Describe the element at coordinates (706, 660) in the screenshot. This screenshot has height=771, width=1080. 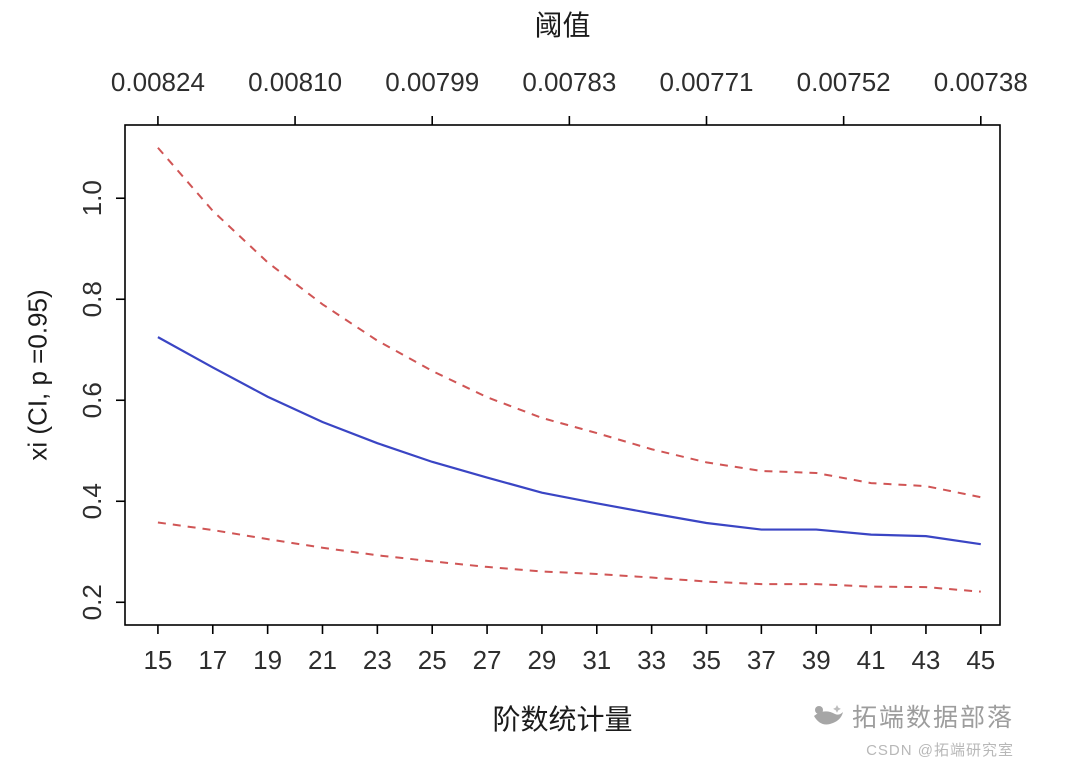
I see `x-tick-label: 35` at that location.